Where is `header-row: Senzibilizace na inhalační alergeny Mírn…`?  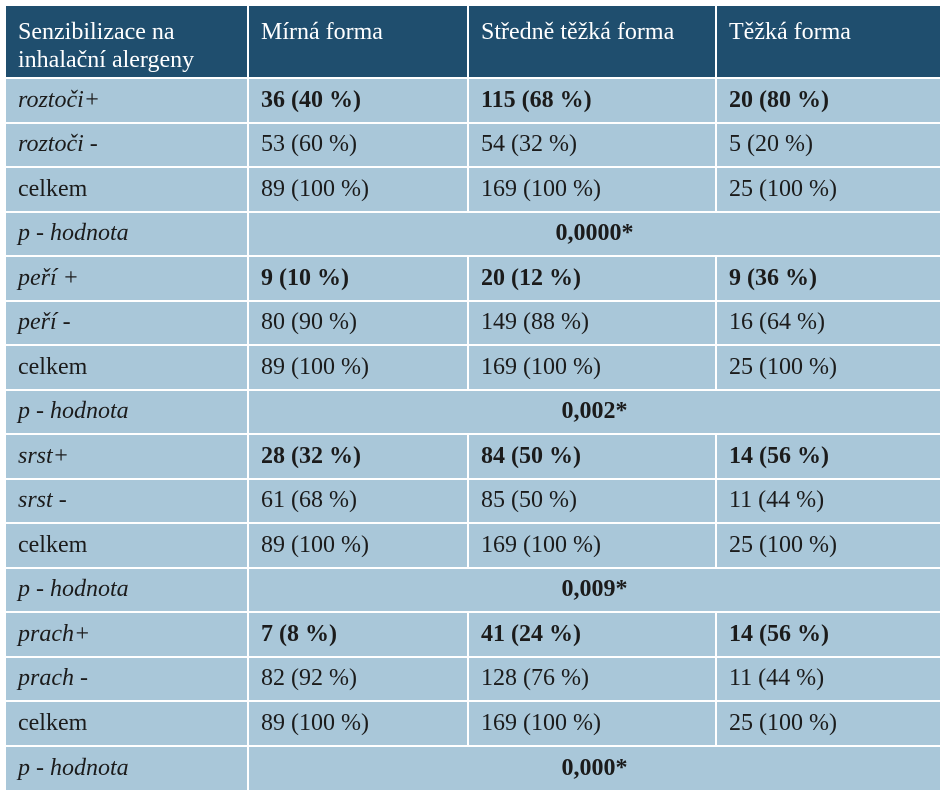
header-row: Senzibilizace na inhalační alergeny Mírn… is located at coordinates (473, 42).